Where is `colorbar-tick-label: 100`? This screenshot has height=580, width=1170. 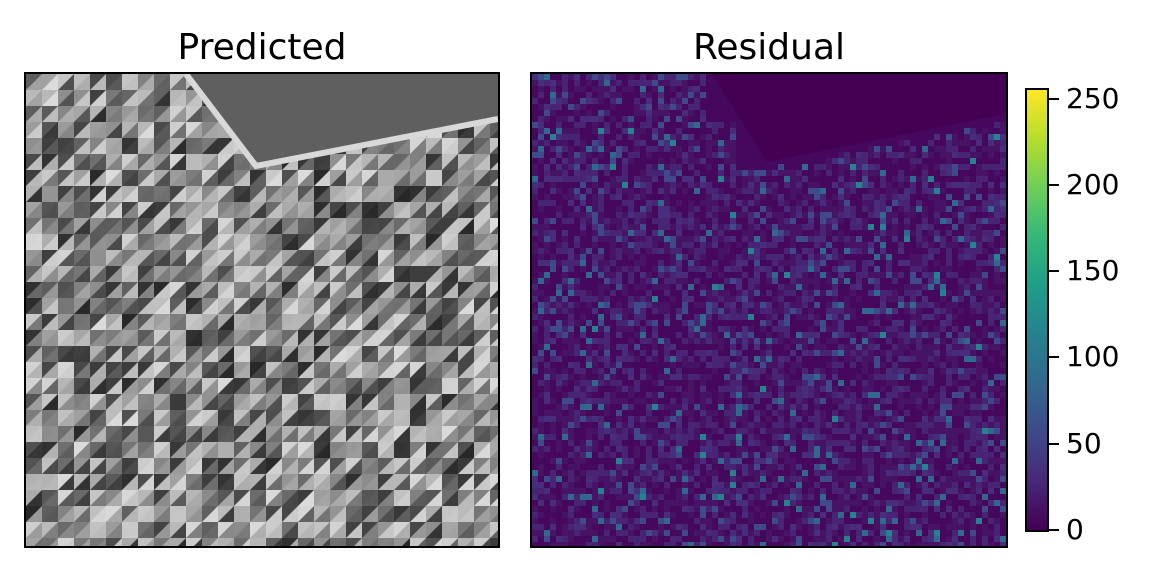 colorbar-tick-label: 100 is located at coordinates (1093, 357).